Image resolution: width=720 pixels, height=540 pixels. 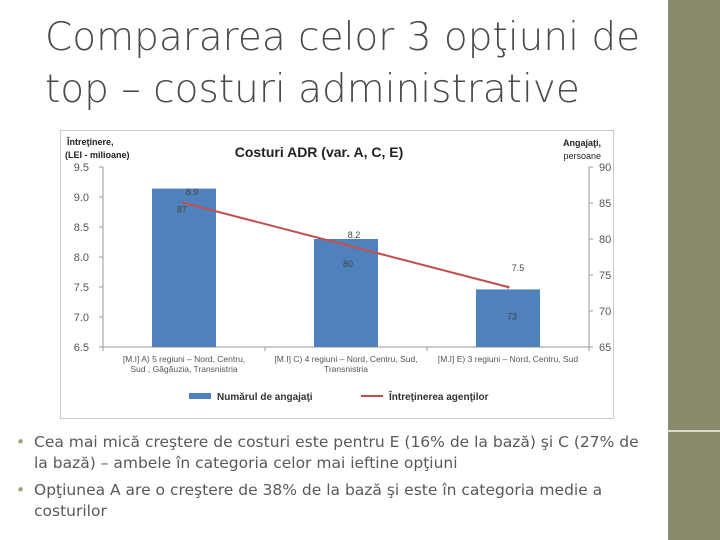 I want to click on x-category-label: [M.I] E) 3 regiuni – Nord, Centru, Sud, so click(x=508, y=359).